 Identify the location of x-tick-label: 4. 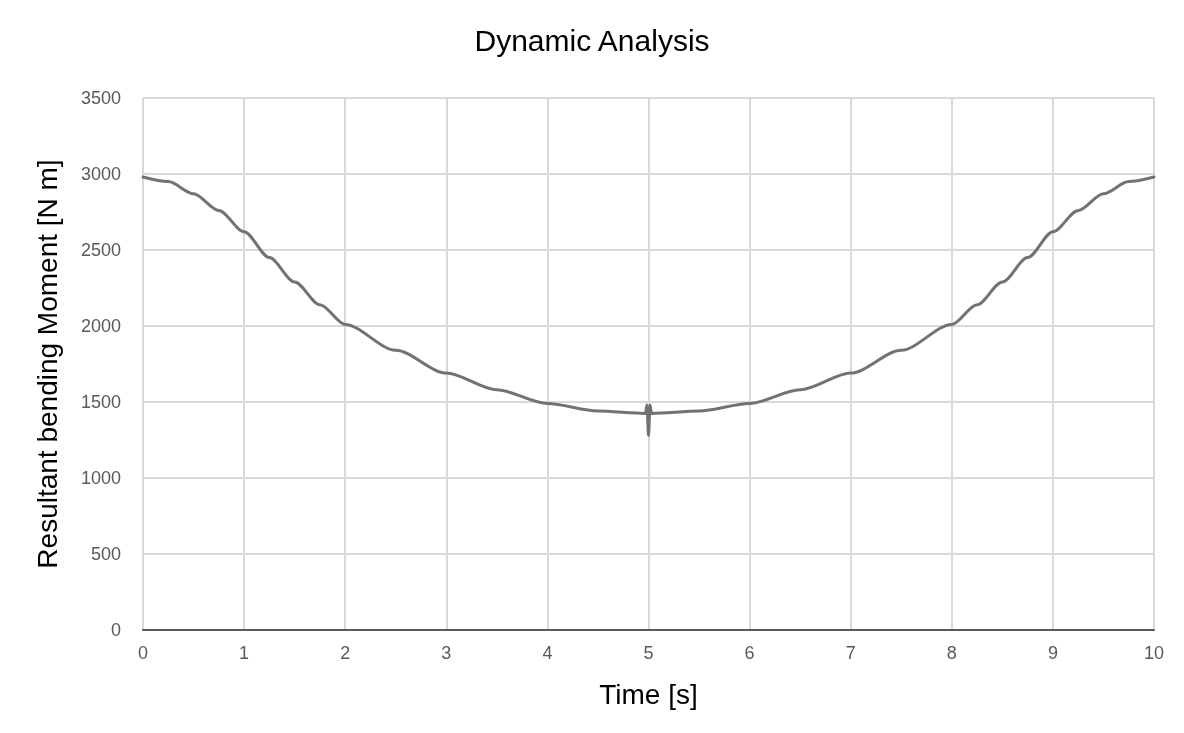
(547, 653).